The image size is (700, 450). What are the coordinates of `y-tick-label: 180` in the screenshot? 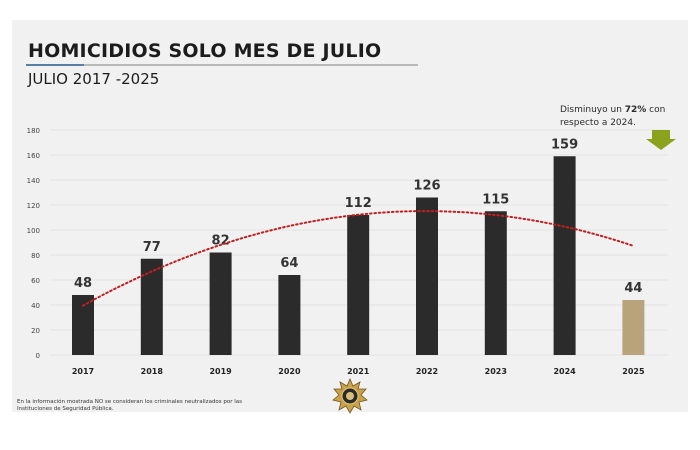 It's located at (33, 131).